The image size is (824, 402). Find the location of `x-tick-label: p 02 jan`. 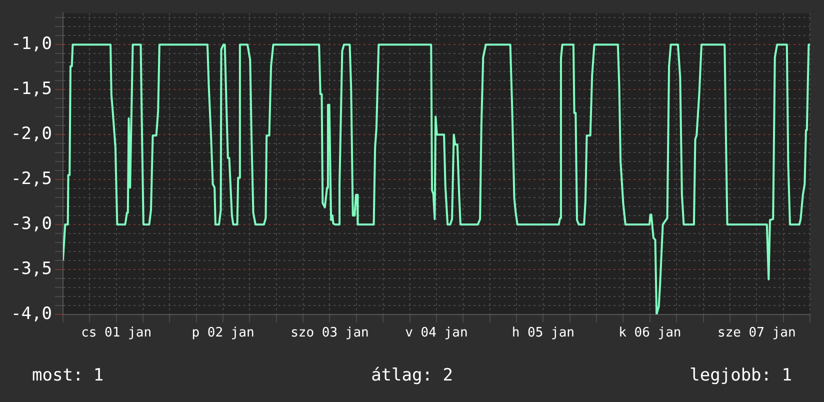

x-tick-label: p 02 jan is located at coordinates (223, 333).